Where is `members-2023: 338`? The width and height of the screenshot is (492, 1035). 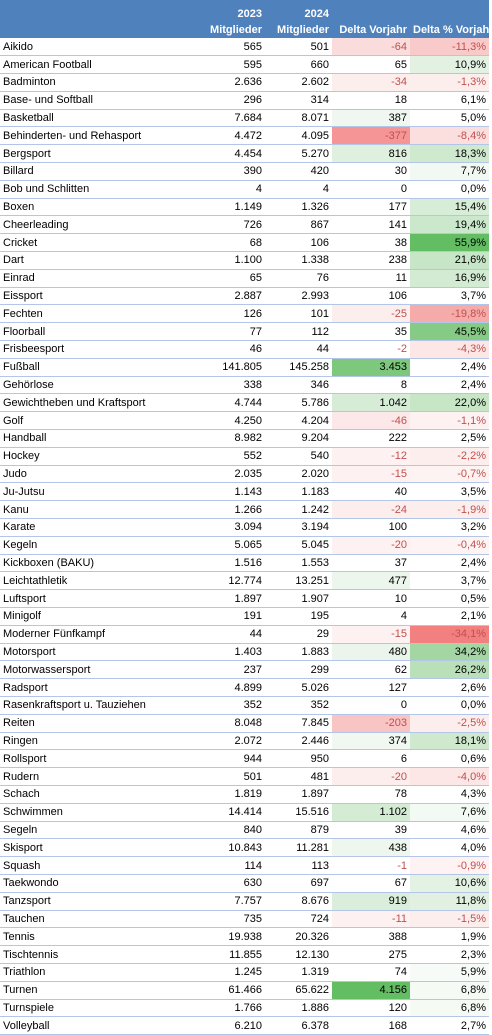
members-2023: 338 is located at coordinates (226, 385).